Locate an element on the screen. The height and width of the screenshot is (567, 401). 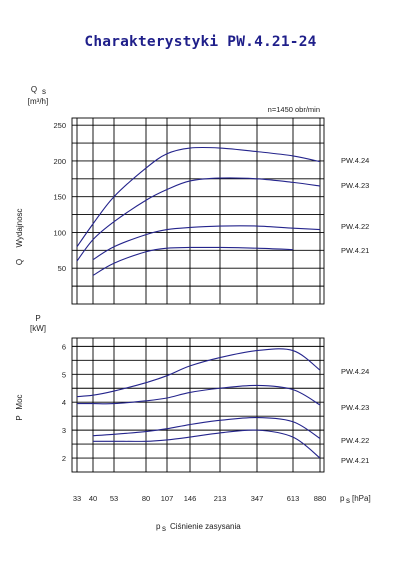
power-axis-title: Moc is located at coordinates (19, 401).